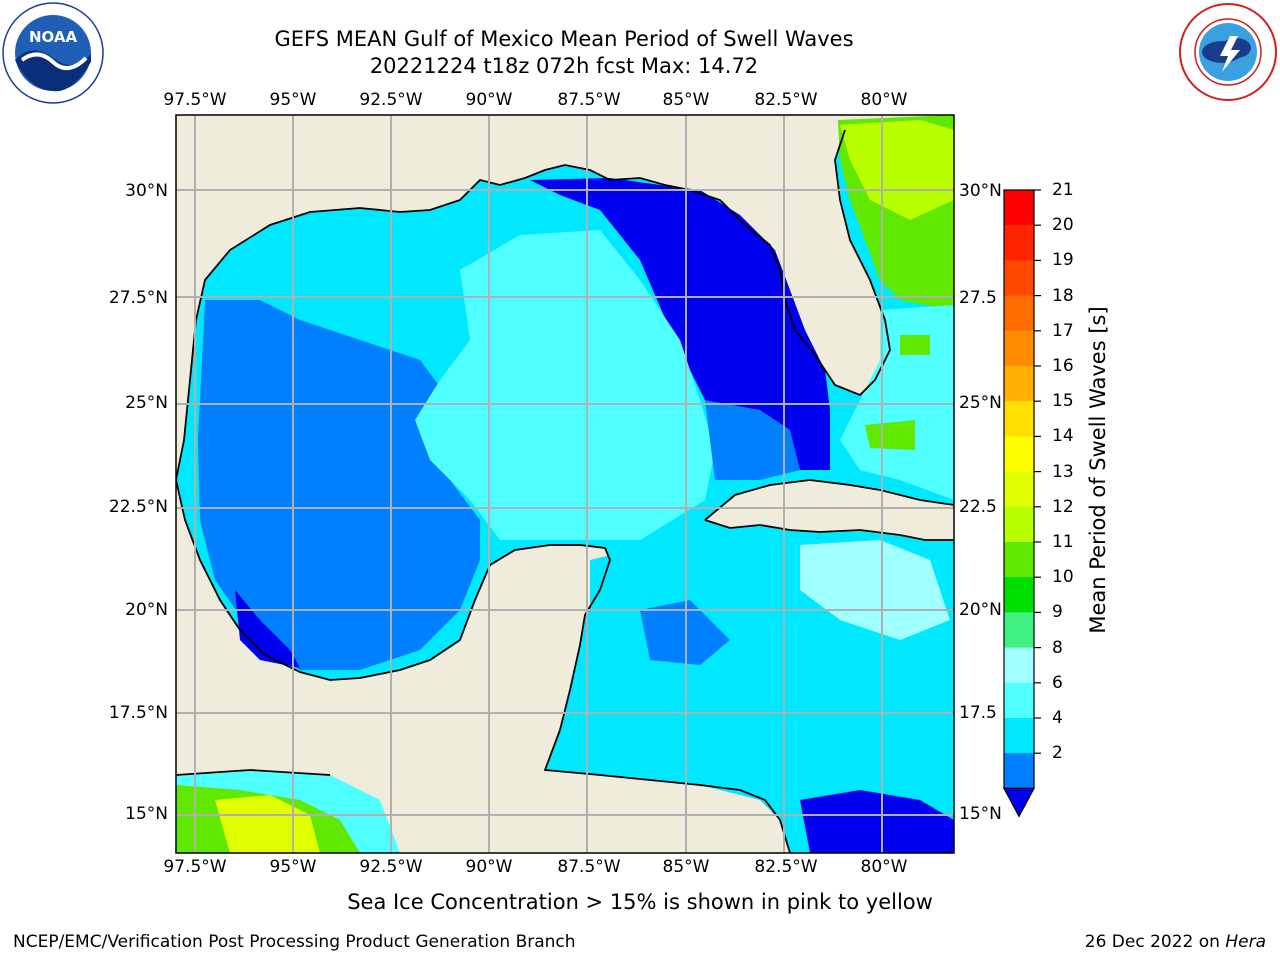  I want to click on lon-label-bottom: 85°W, so click(686, 867).